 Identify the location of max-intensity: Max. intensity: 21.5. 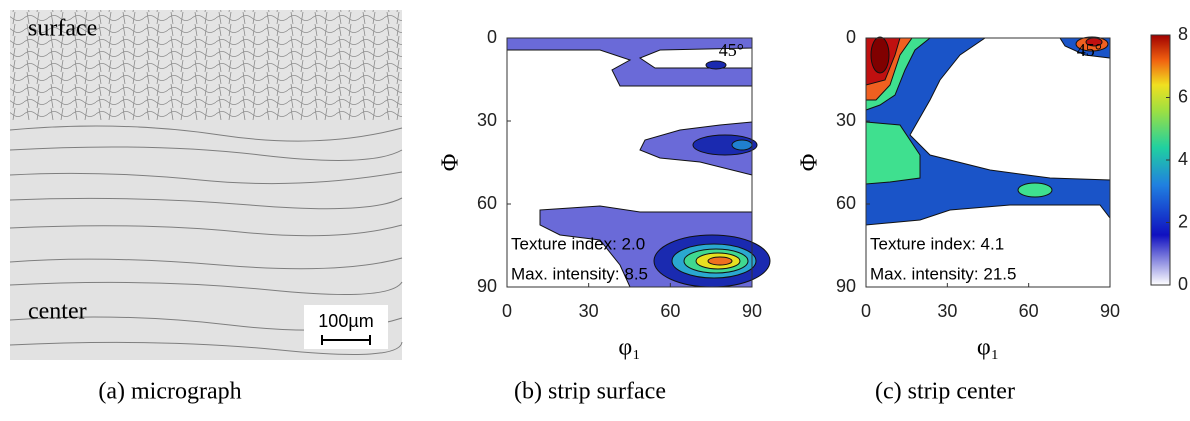
(943, 273).